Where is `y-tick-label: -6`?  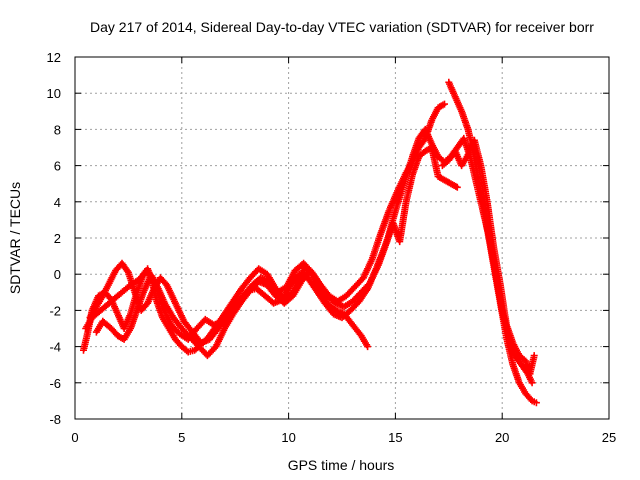
y-tick-label: -6 is located at coordinates (55, 383).